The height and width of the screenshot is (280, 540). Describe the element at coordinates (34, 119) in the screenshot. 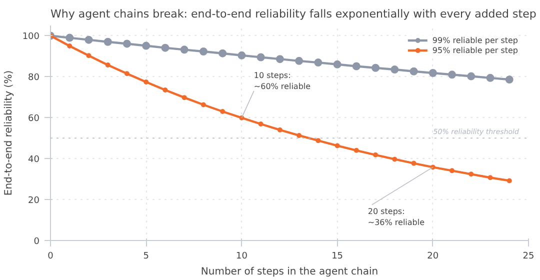

I see `y-tick-label: 60` at that location.